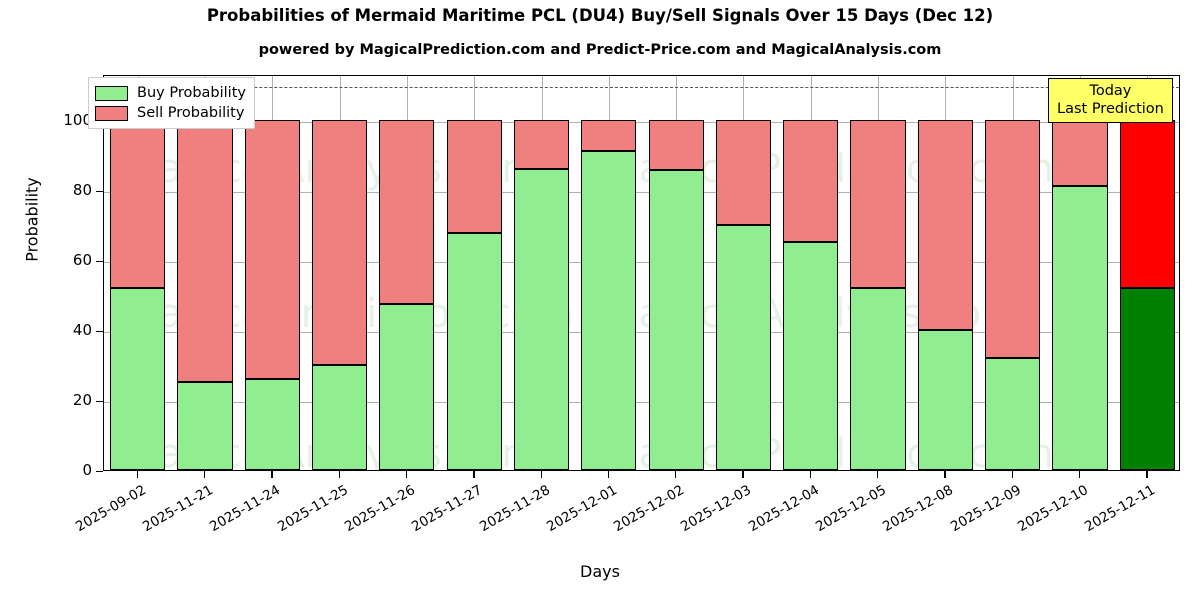 The height and width of the screenshot is (600, 1200). What do you see at coordinates (191, 113) in the screenshot?
I see `legend-label-sell: Sell Probability` at bounding box center [191, 113].